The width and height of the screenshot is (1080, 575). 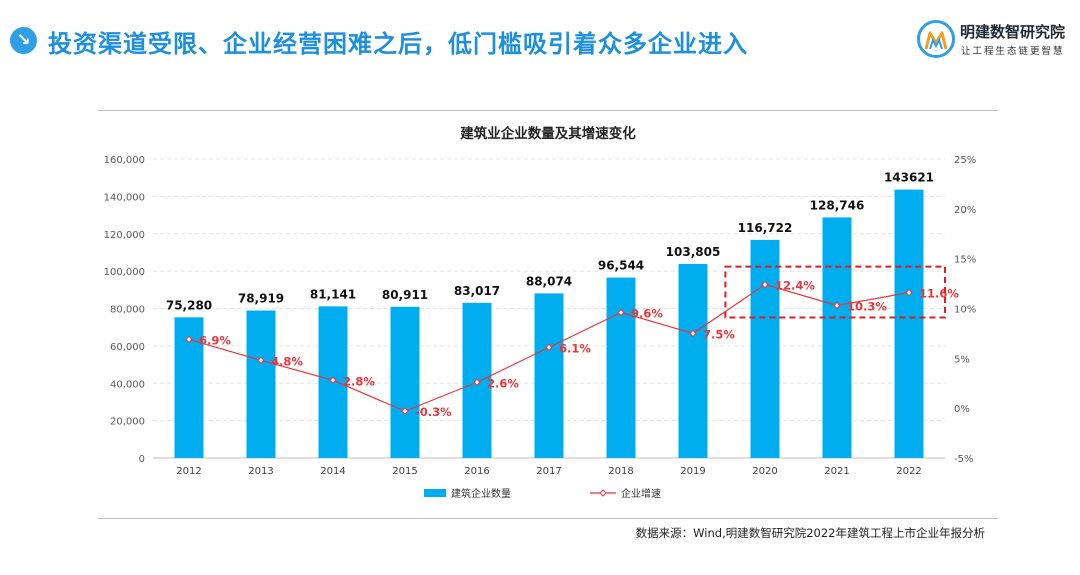 I want to click on growth-point-2016, so click(x=477, y=382).